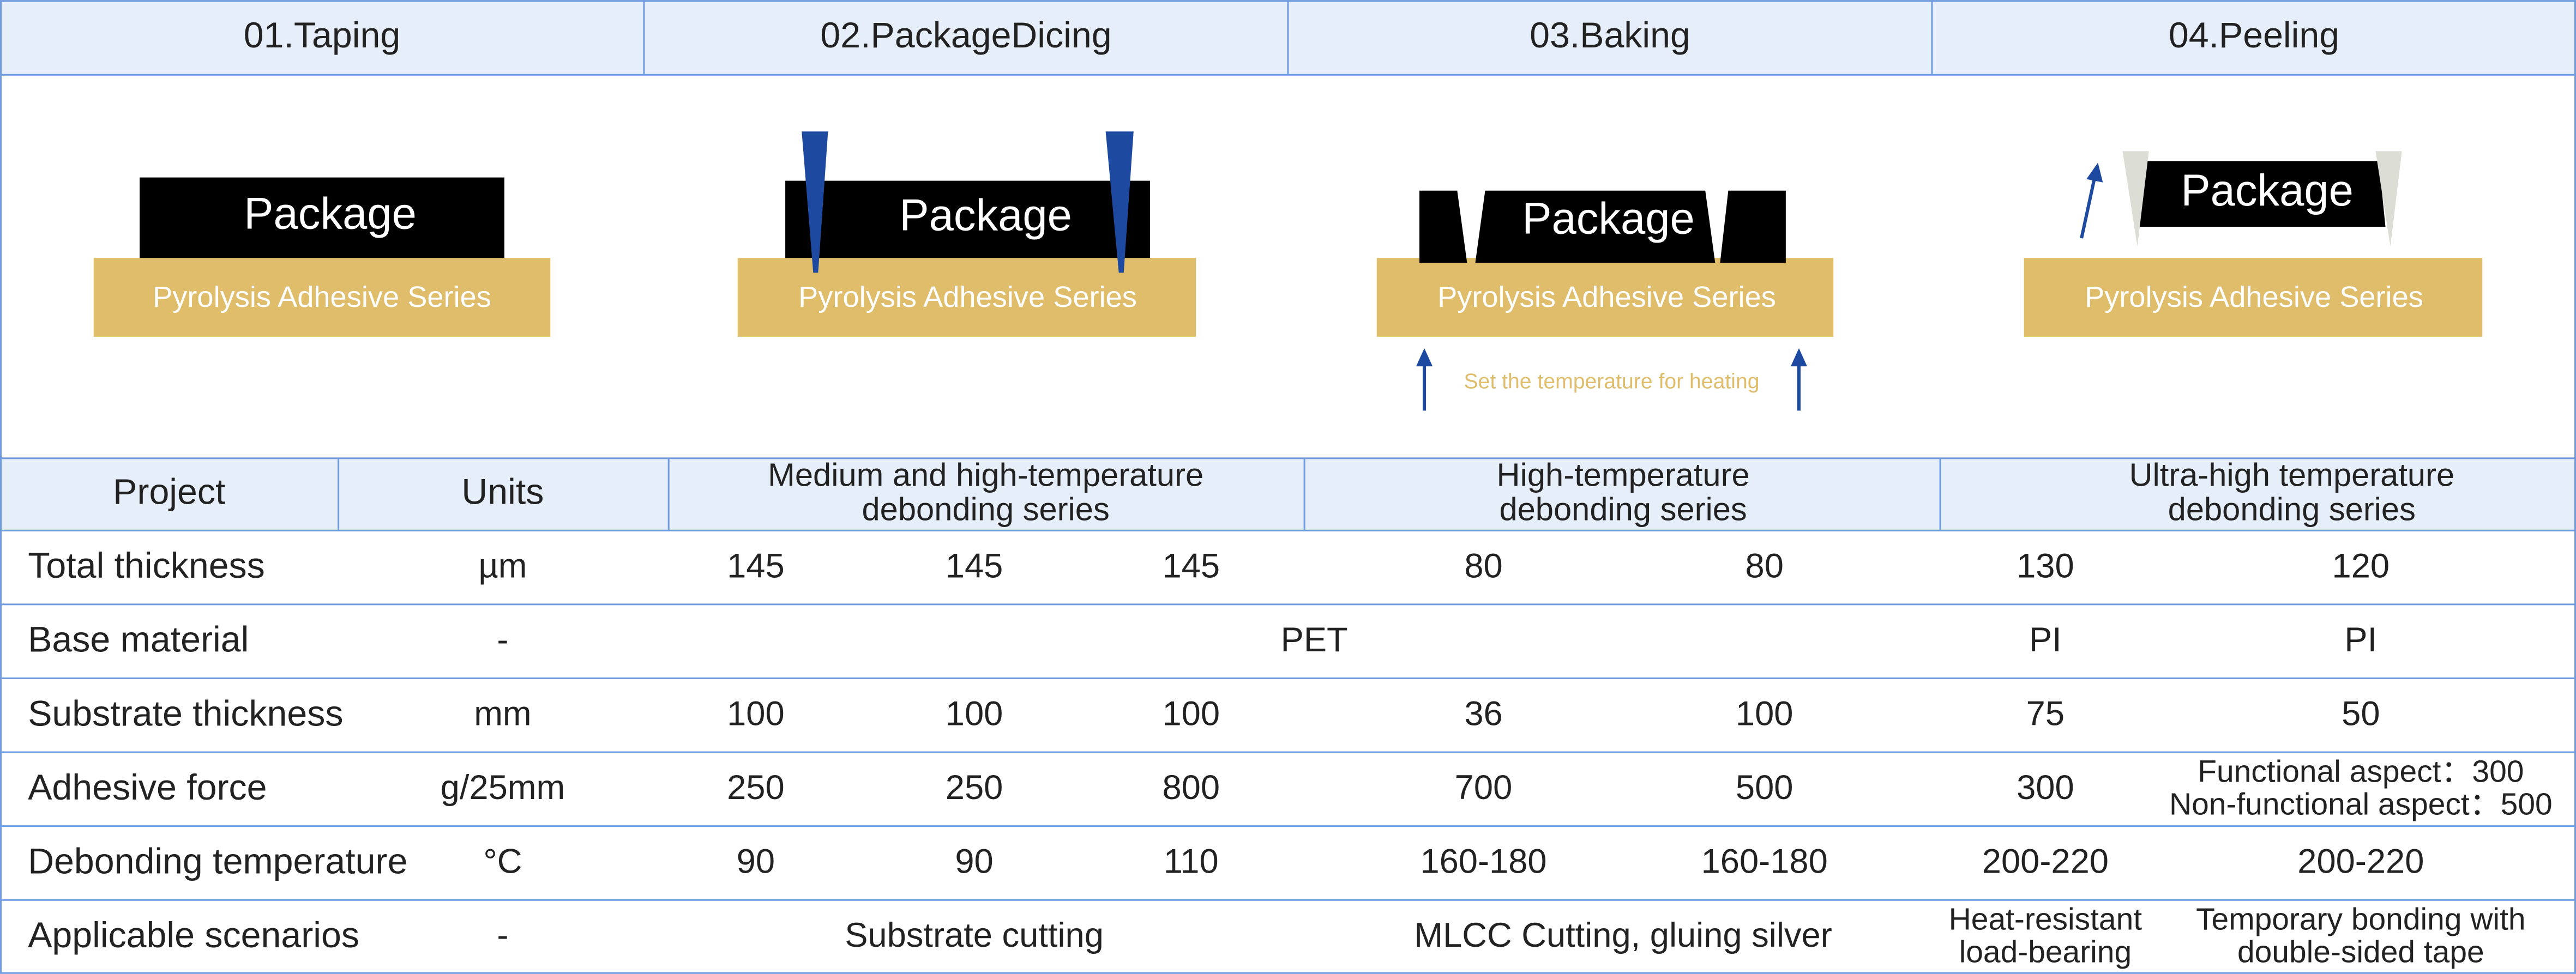  Describe the element at coordinates (169, 492) in the screenshot. I see `column-header: Project` at that location.